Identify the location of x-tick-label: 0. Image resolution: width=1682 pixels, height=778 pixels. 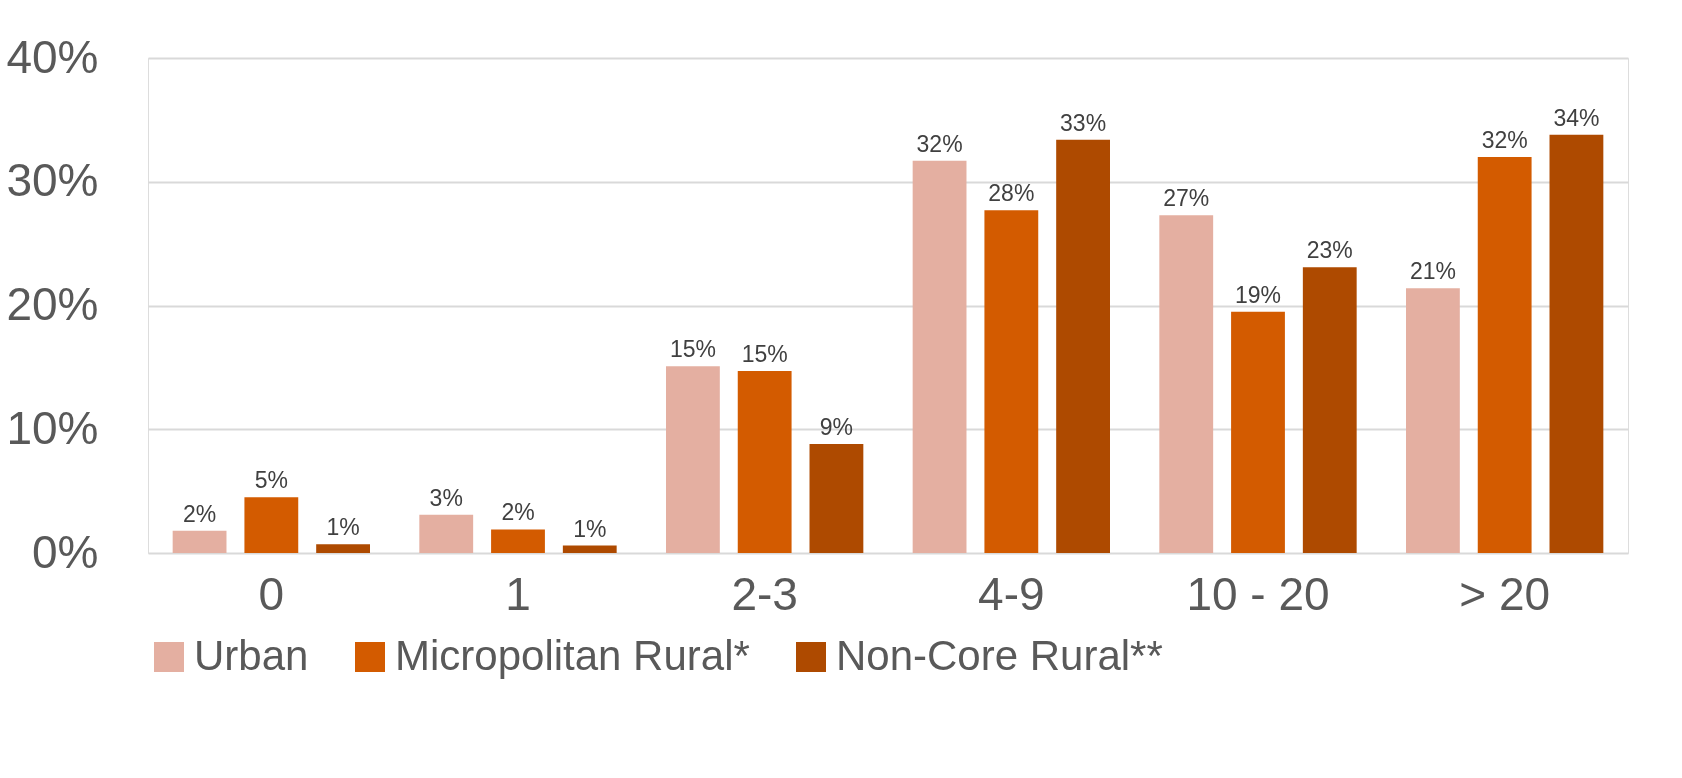
(271, 593).